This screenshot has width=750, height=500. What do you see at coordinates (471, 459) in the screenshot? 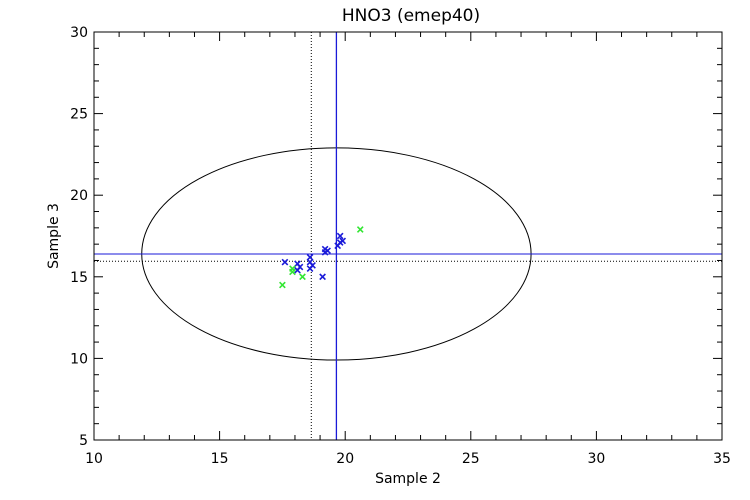
I see `x-tick-label: 25` at bounding box center [471, 459].